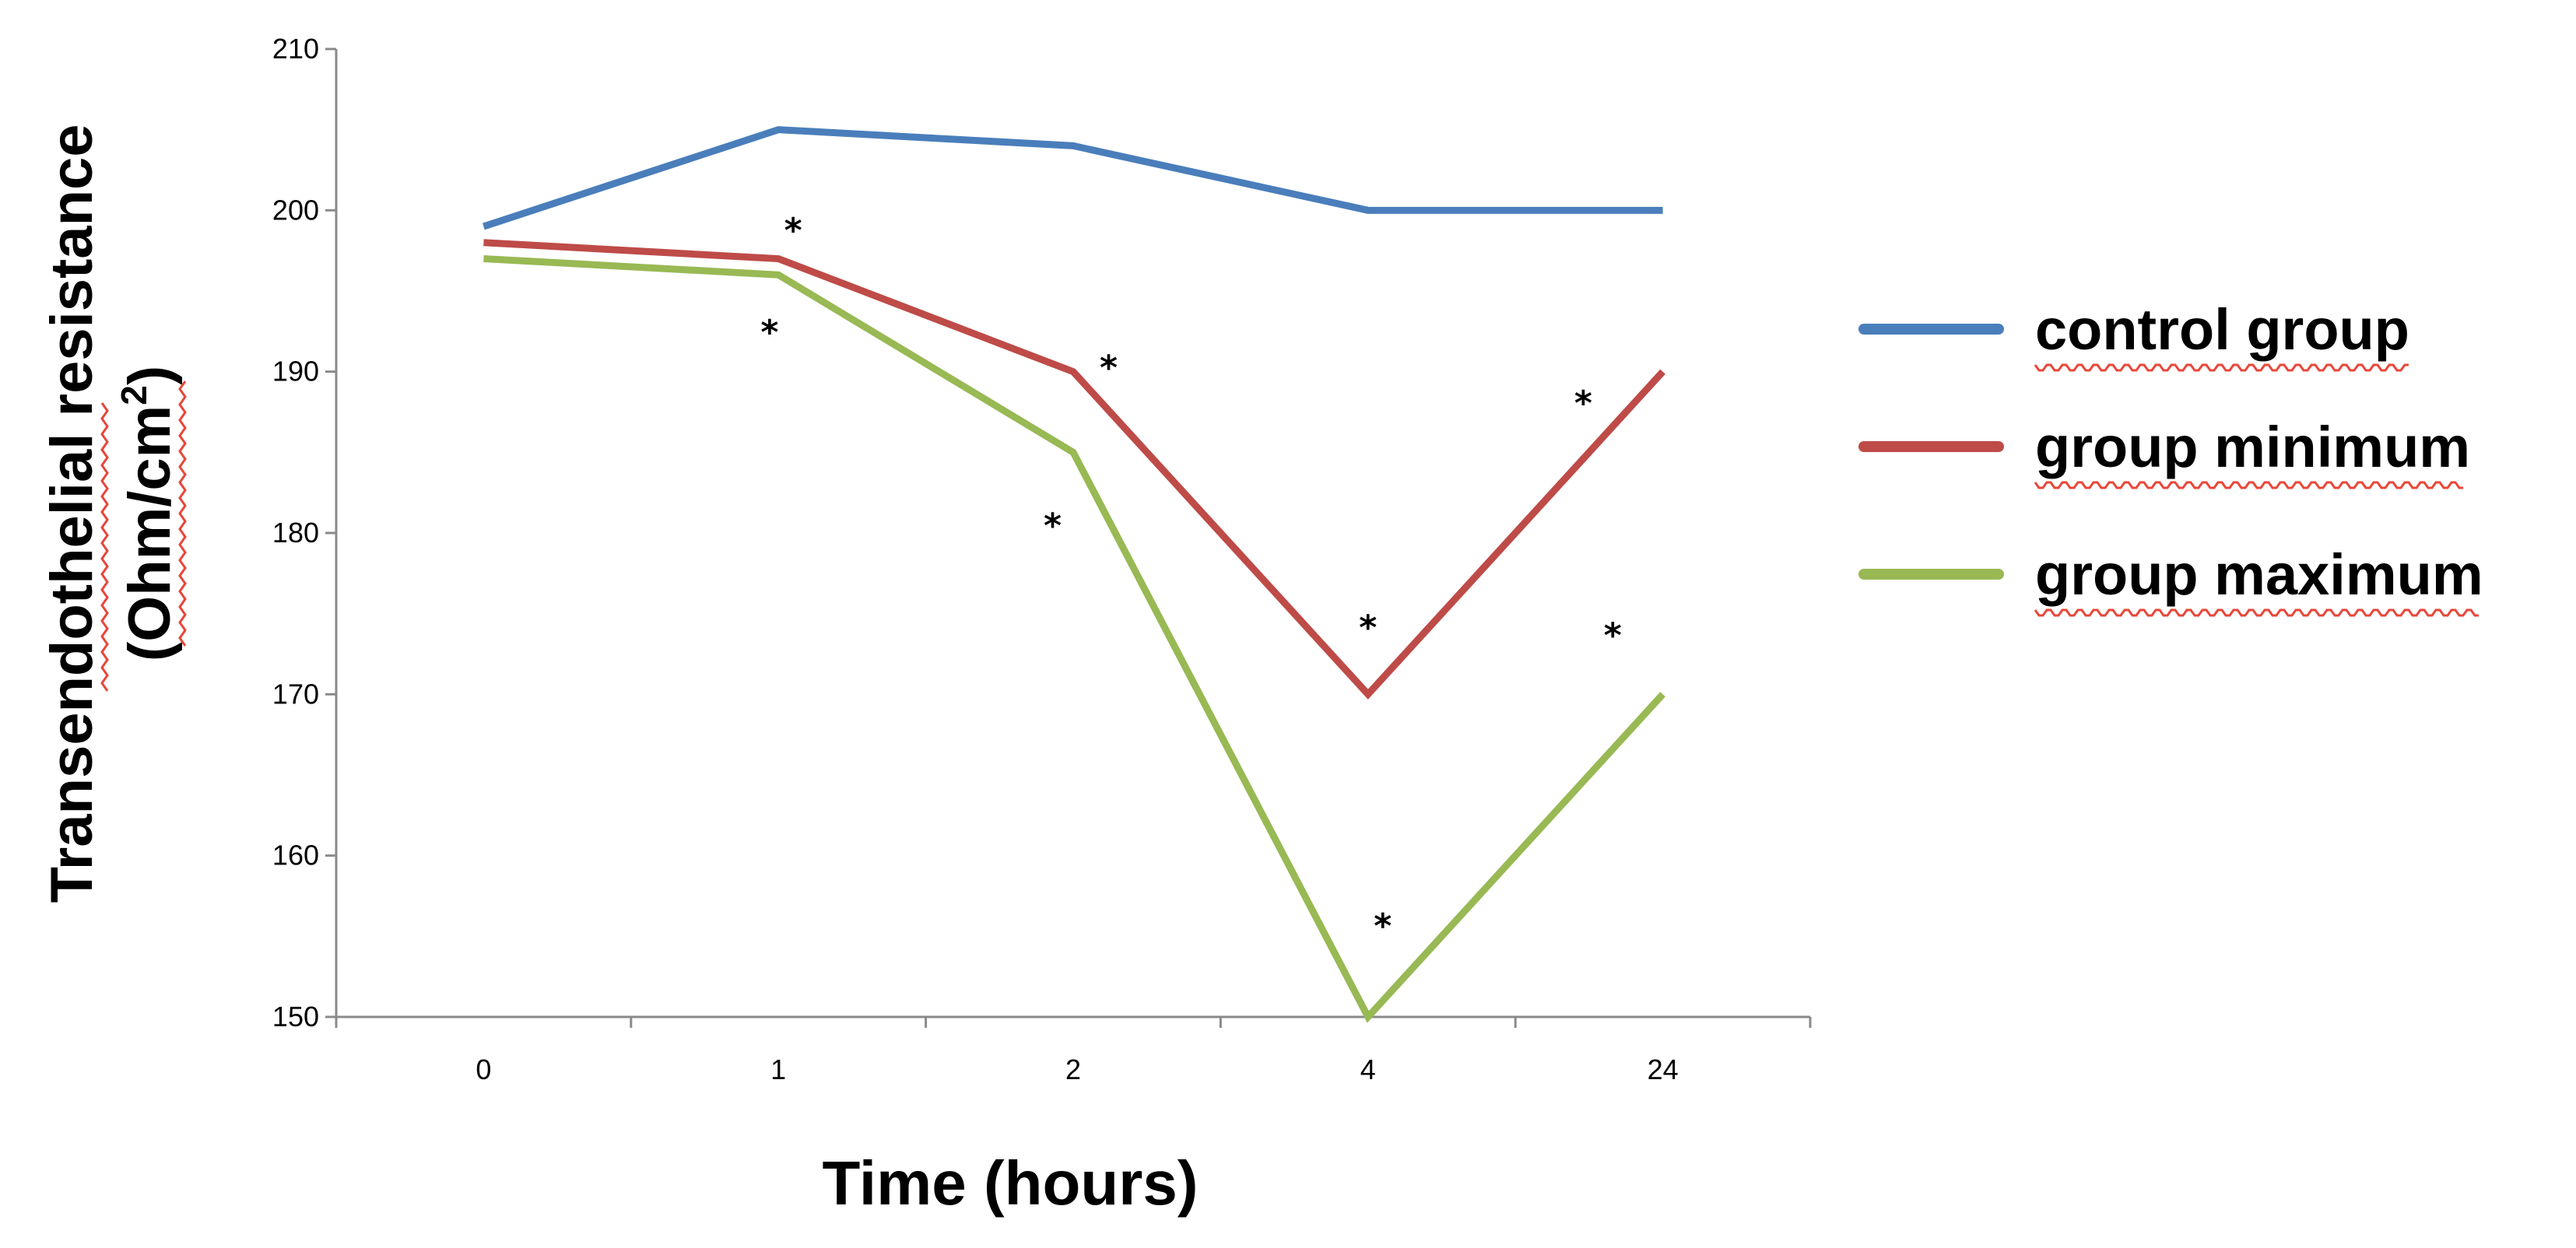 This screenshot has width=2576, height=1248. I want to click on y-tick-label: 190, so click(295, 371).